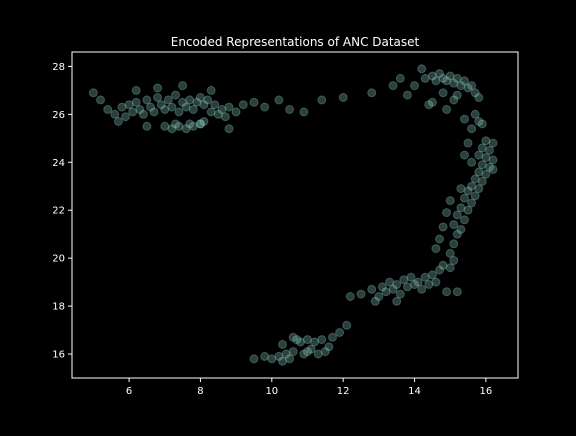 The image size is (576, 436). What do you see at coordinates (295, 42) in the screenshot?
I see `chart-title: Encoded Representations of ANC Dataset` at bounding box center [295, 42].